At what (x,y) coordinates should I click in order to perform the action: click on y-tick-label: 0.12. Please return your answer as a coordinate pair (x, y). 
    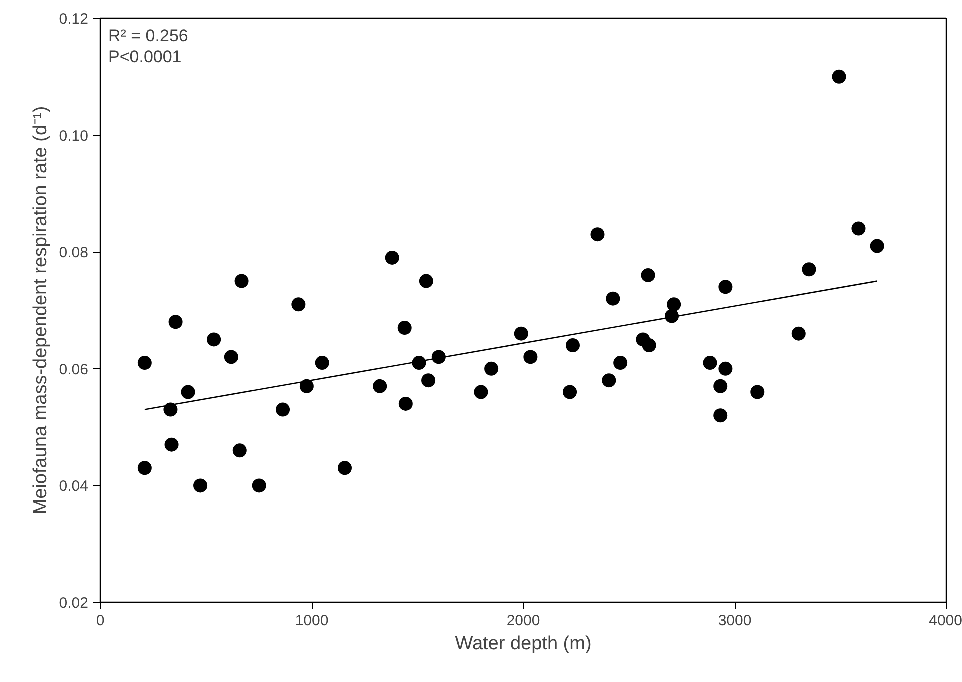
    Looking at the image, I should click on (74, 19).